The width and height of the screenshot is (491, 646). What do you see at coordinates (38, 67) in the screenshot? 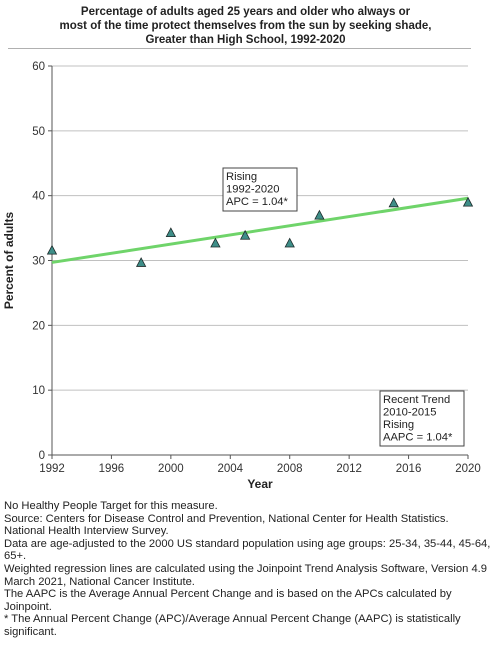
I see `y-tick-label: 60` at bounding box center [38, 67].